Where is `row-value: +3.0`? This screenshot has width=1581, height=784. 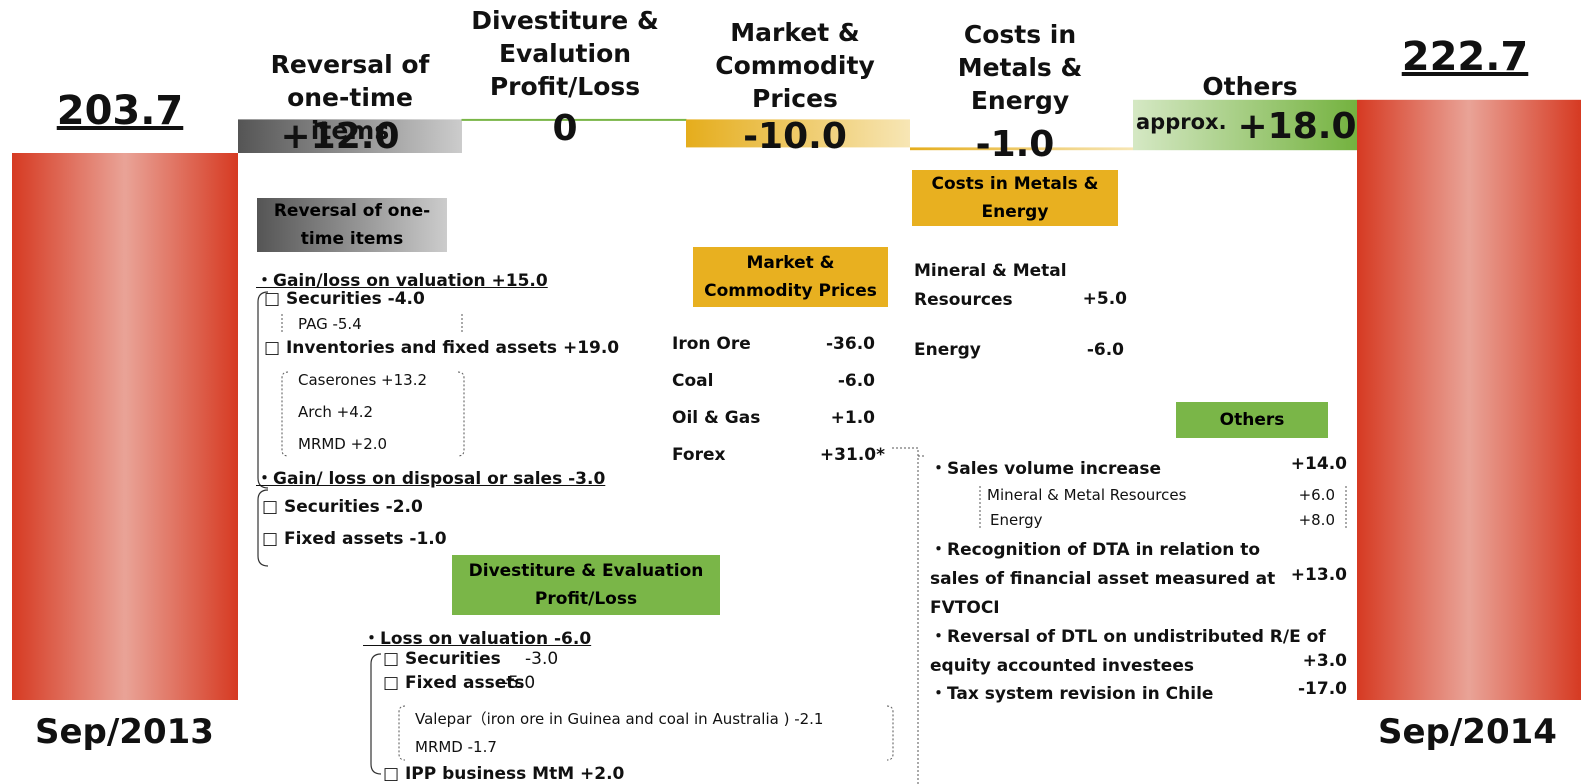 row-value: +3.0 is located at coordinates (1324, 661).